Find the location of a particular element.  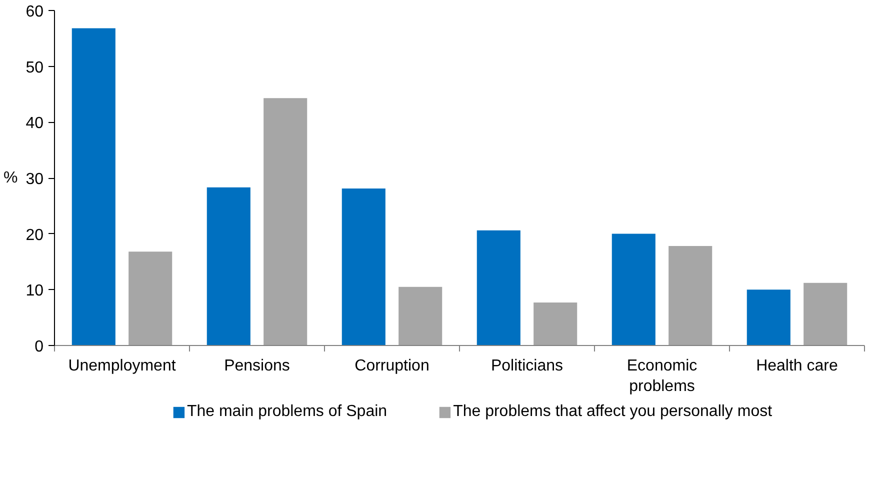

y-axis-title: % is located at coordinates (10, 178).